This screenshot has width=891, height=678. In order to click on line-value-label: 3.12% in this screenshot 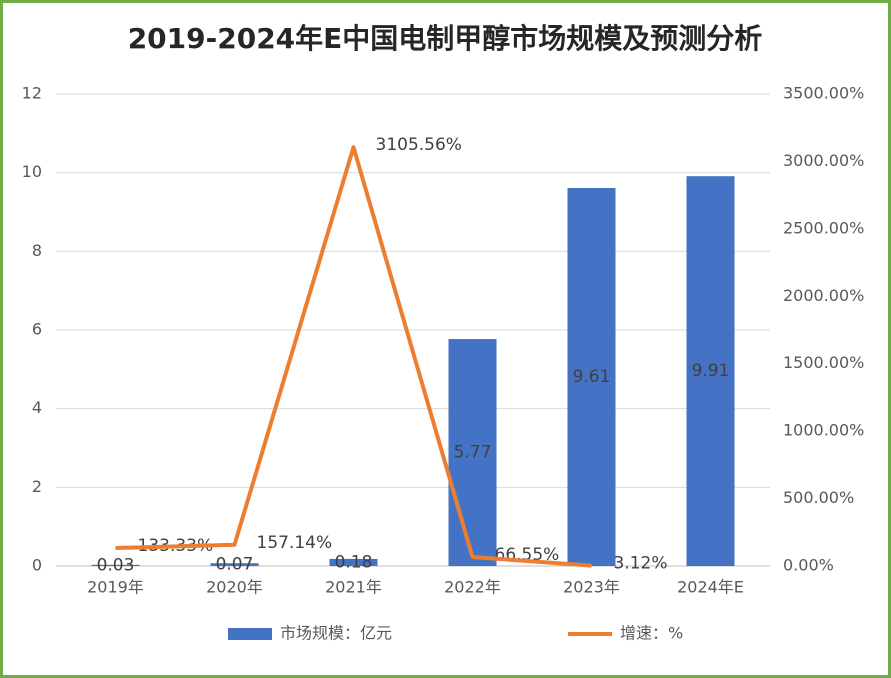, I will do `click(641, 564)`.